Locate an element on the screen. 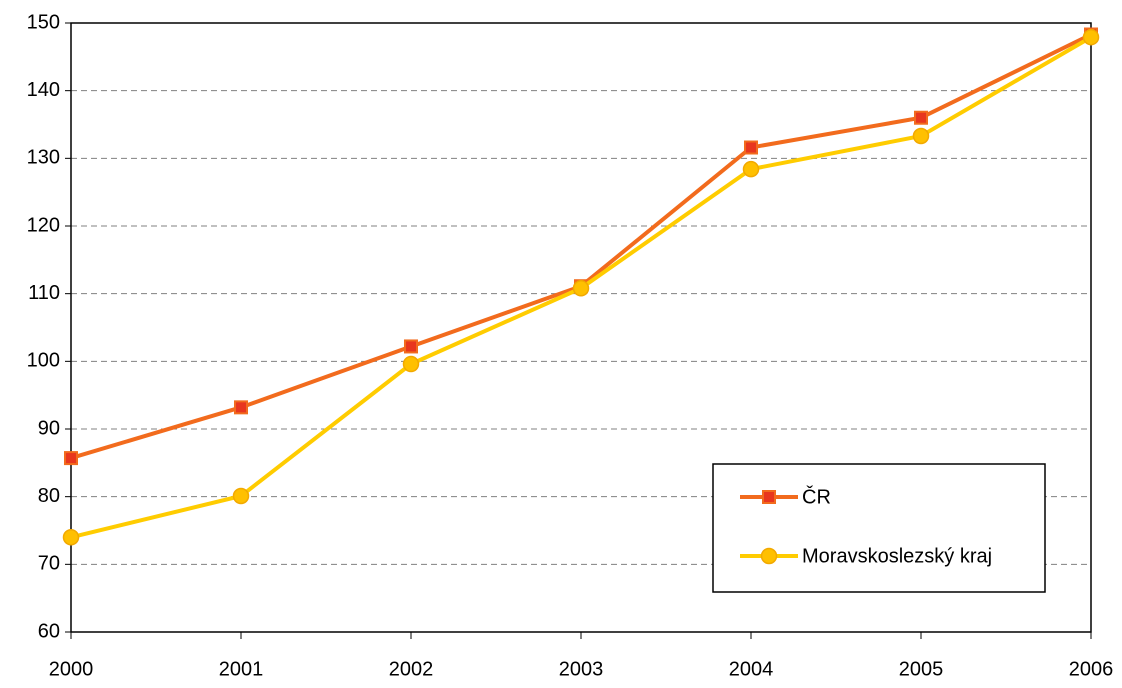  x-tick-label: 2003 is located at coordinates (581, 669).